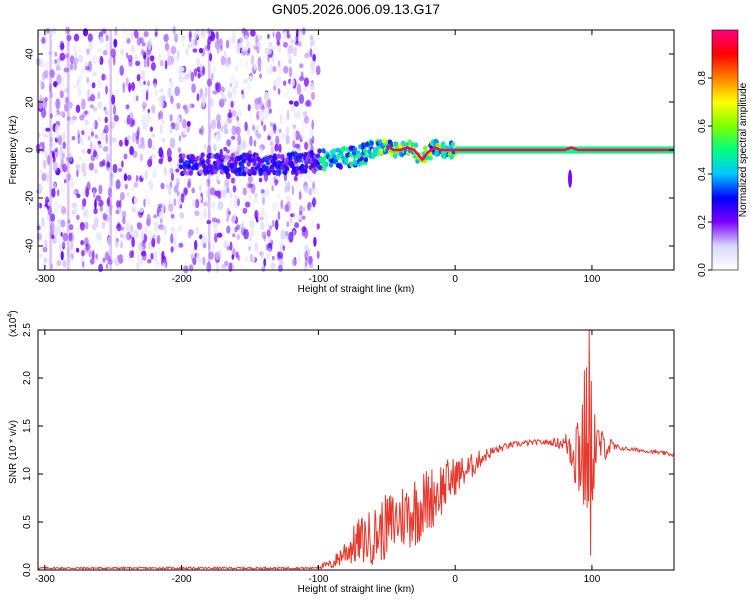  I want to click on x-tick-label: 0, so click(455, 579).